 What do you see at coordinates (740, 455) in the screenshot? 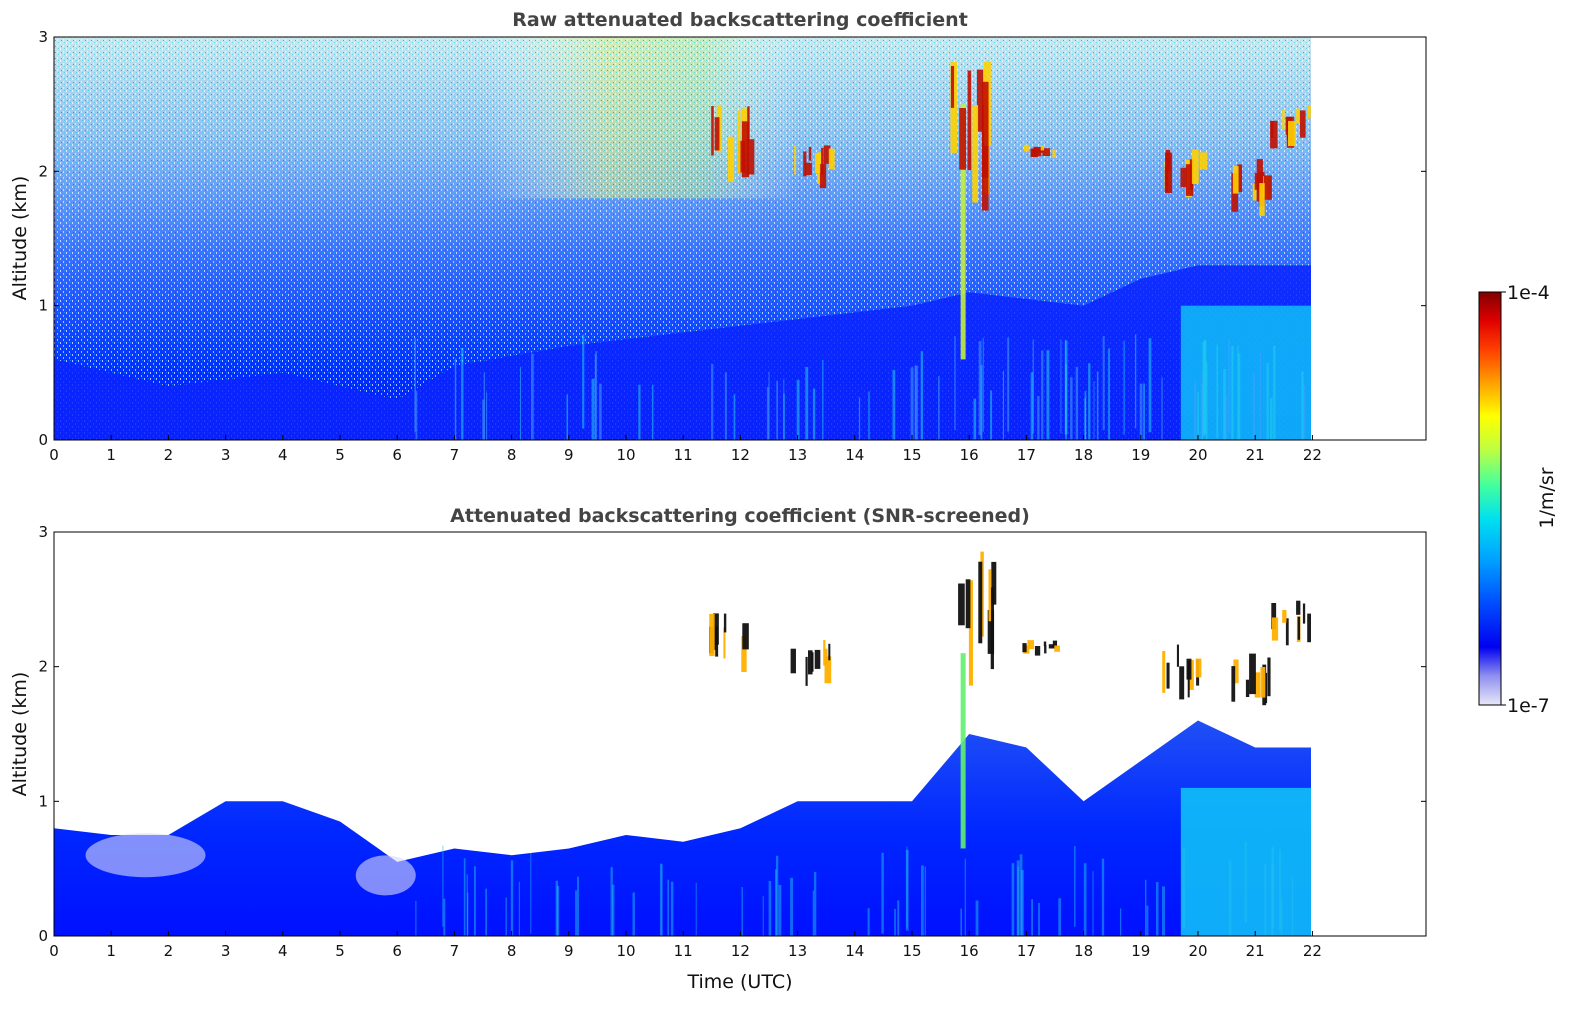
I see `x-tick-label: 12` at bounding box center [740, 455].